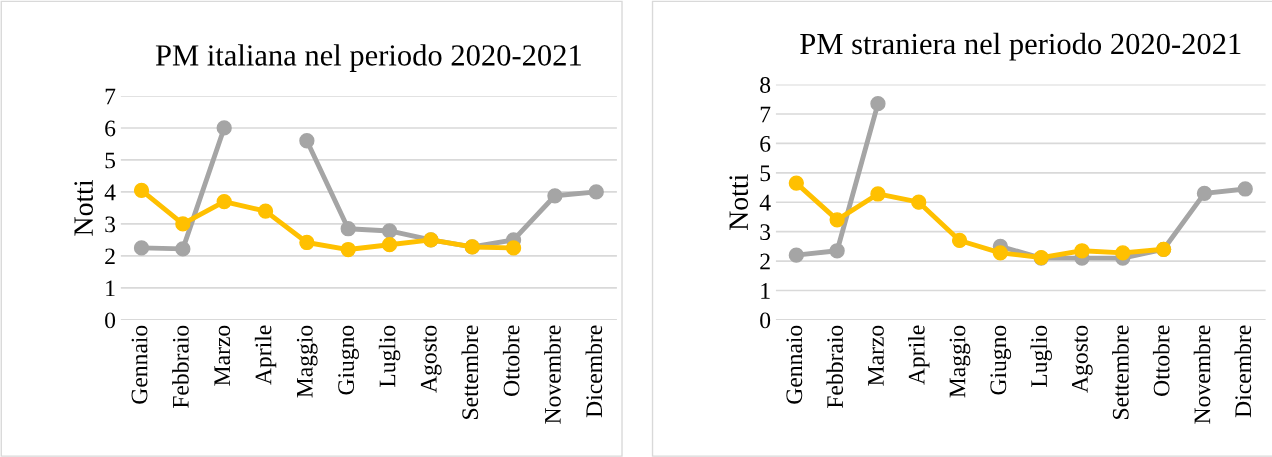 This screenshot has width=1272, height=457. What do you see at coordinates (1020, 46) in the screenshot?
I see `chart-title: PM straniera nel periodo 2020-2021` at bounding box center [1020, 46].